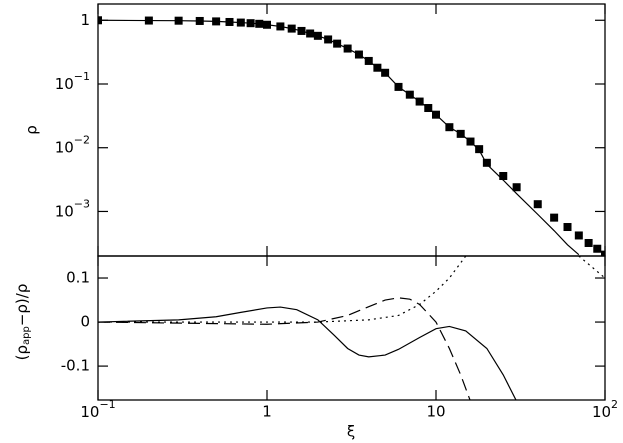 This screenshot has width=623, height=443. What do you see at coordinates (605, 409) in the screenshot?
I see `x-tick-label: 10²` at bounding box center [605, 409].